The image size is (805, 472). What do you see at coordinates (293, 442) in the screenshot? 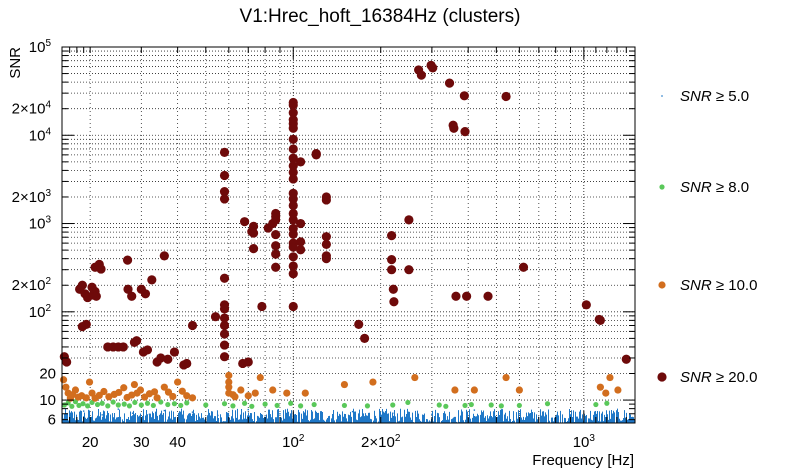
I see `x-tick-label: 102` at bounding box center [293, 442].